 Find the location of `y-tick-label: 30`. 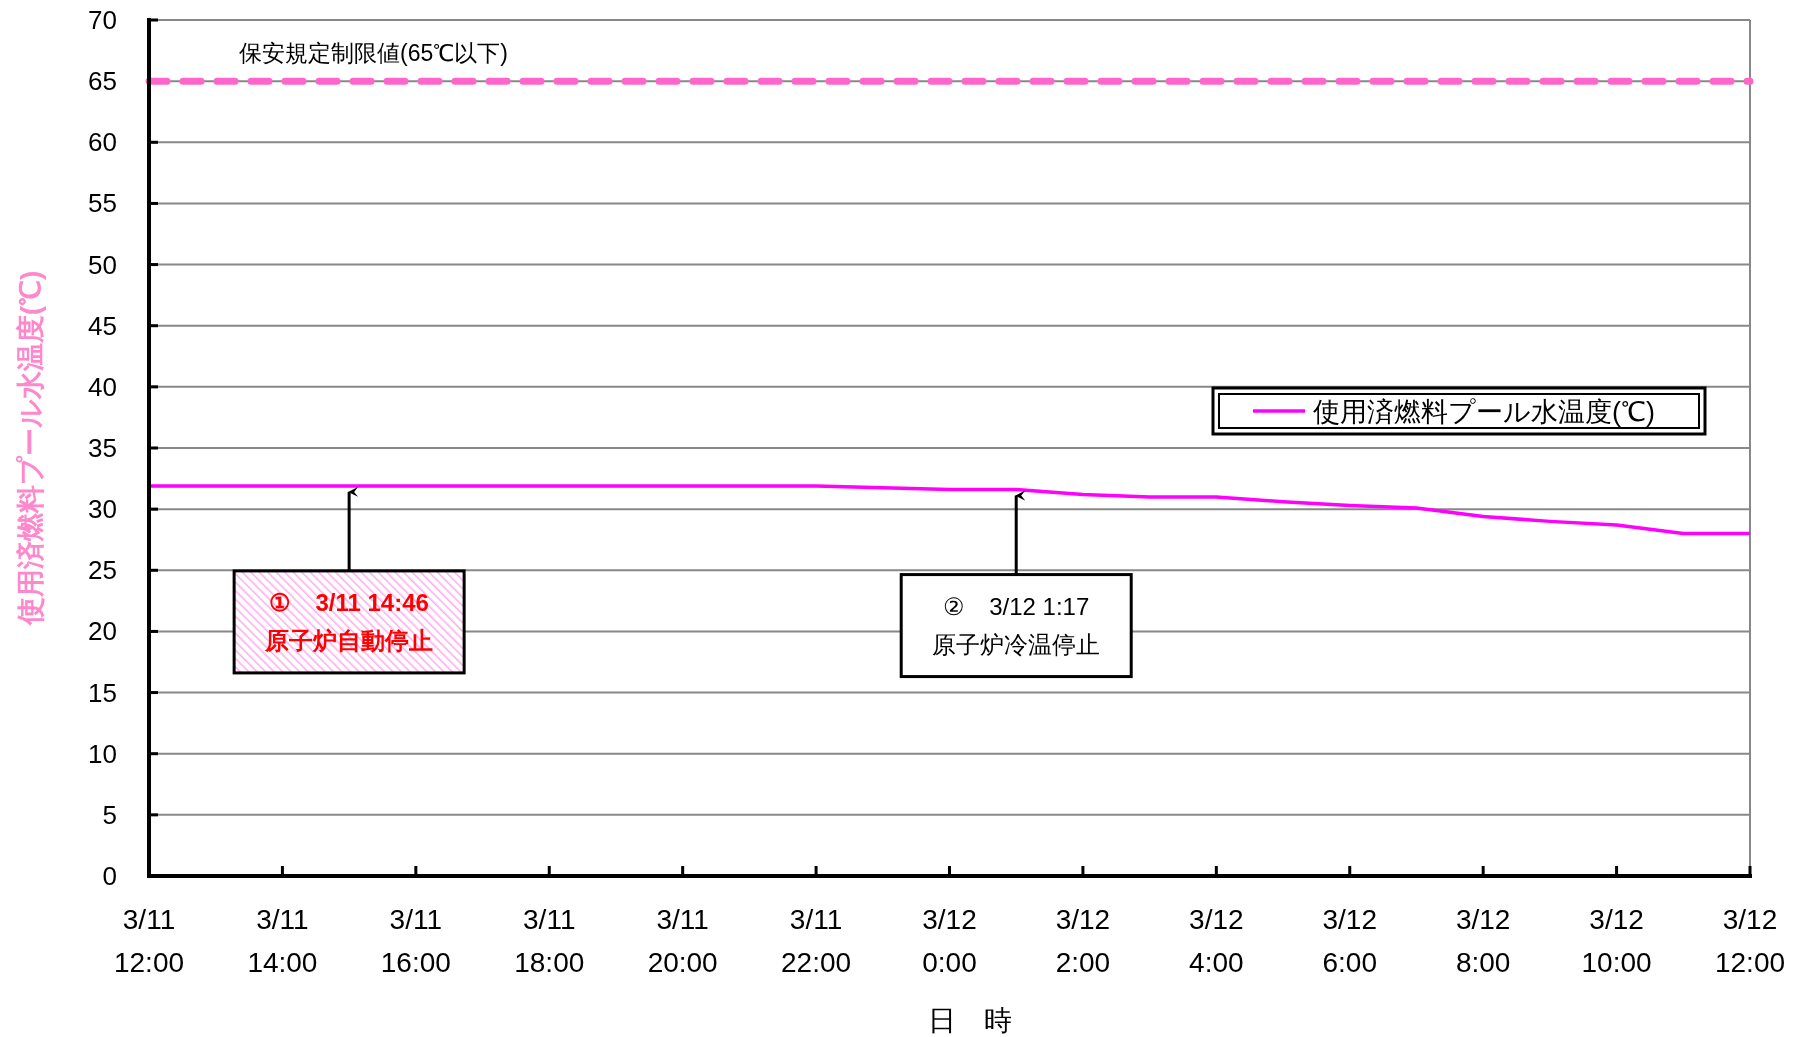

y-tick-label: 30 is located at coordinates (102, 509).